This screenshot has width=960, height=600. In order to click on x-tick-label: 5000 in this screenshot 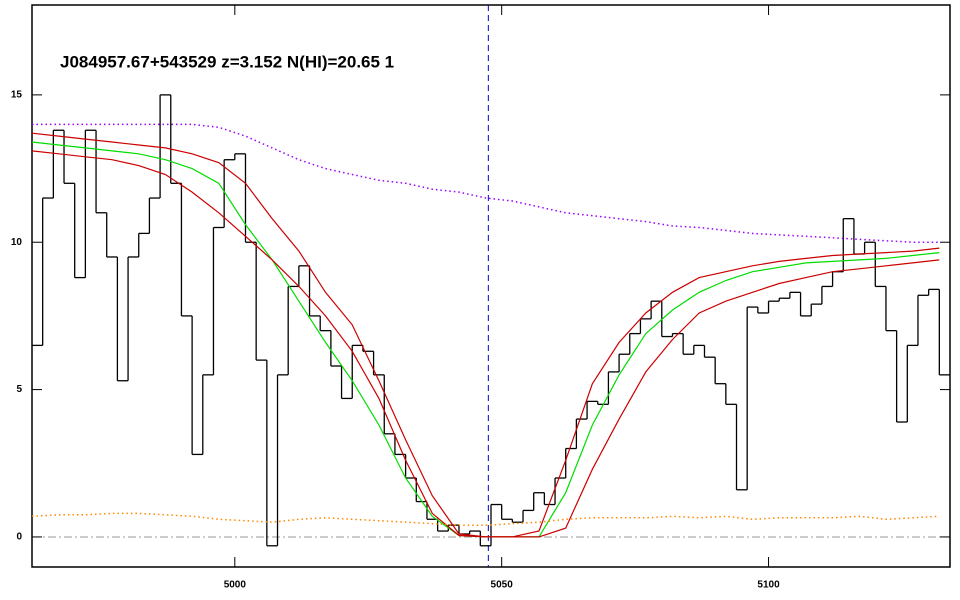, I will do `click(235, 585)`.